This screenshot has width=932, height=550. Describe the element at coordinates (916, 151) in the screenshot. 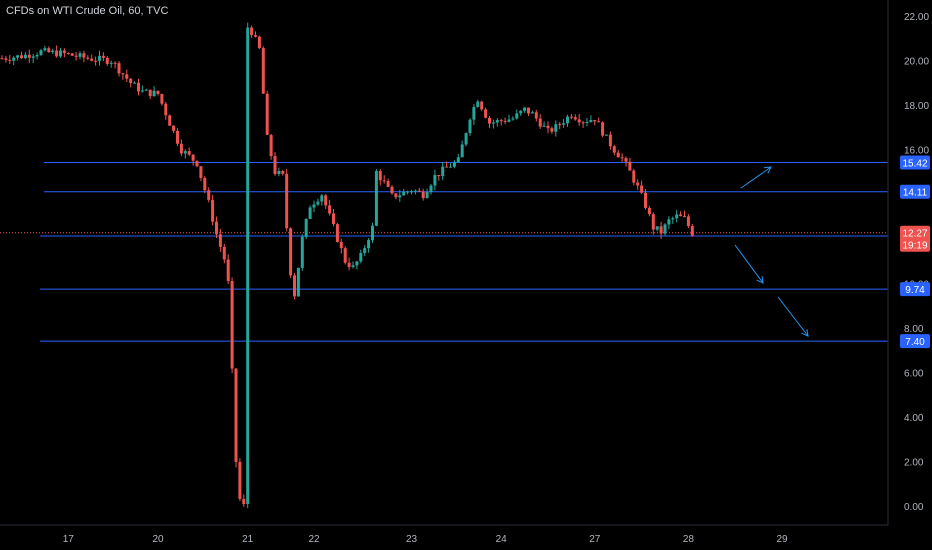

I see `y-tick-label: 16.00` at that location.